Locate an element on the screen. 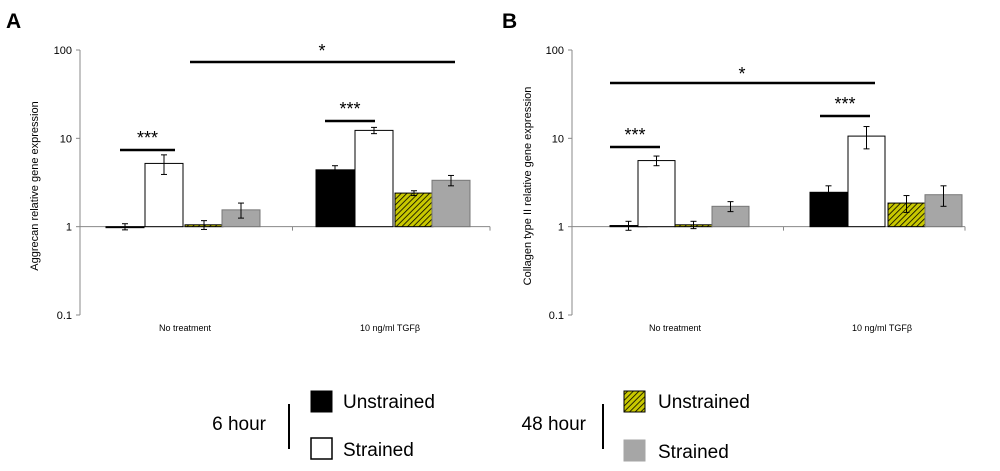 The height and width of the screenshot is (471, 1000). bar-series-48h-strained is located at coordinates (451, 203).